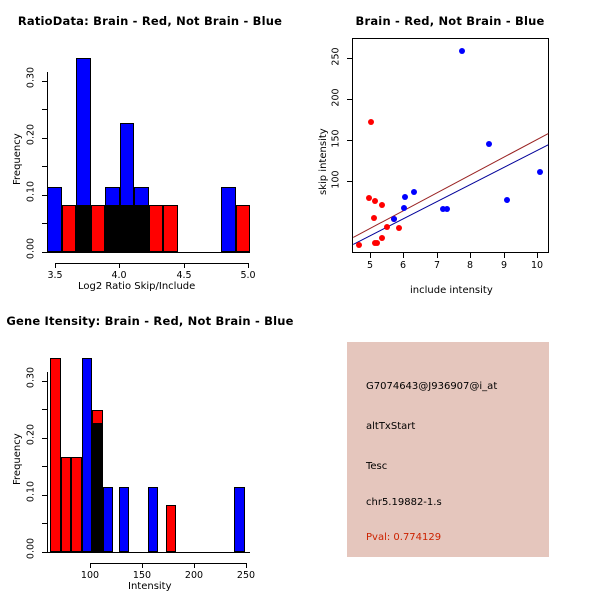  I want to click on gene-x-tick-250: 250, so click(246, 575).